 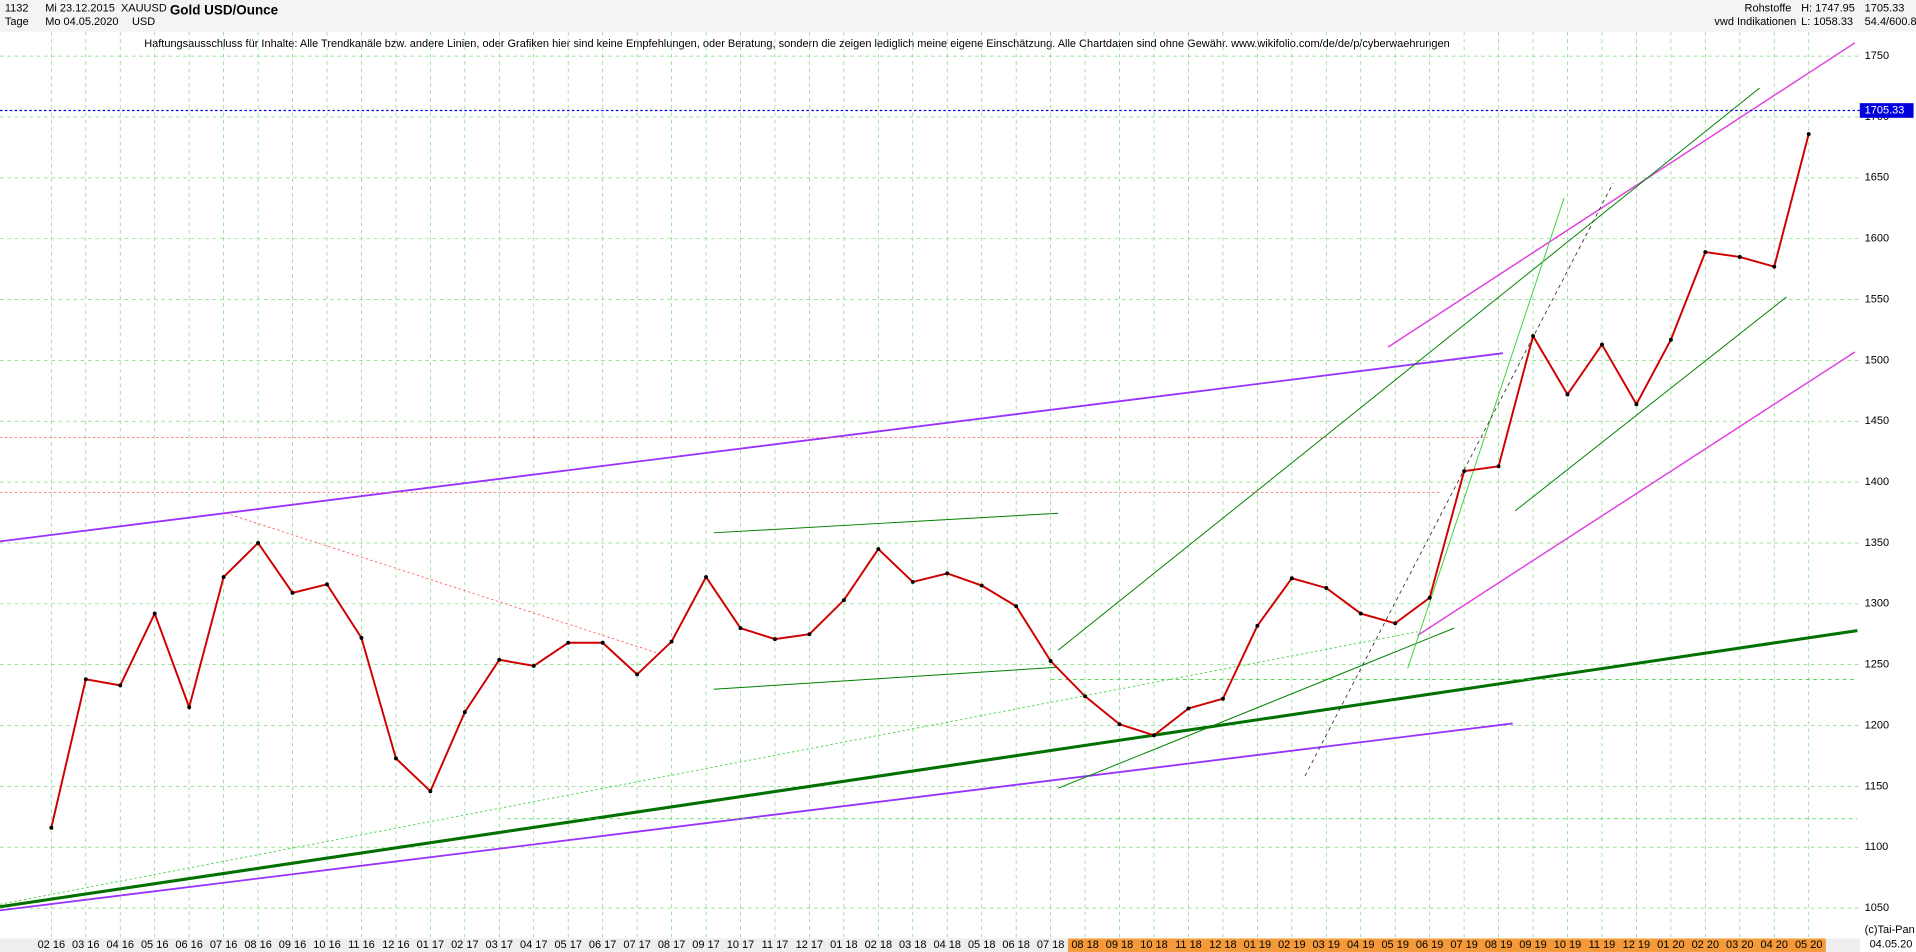 What do you see at coordinates (119, 945) in the screenshot?
I see `x-tick-label: 04 16` at bounding box center [119, 945].